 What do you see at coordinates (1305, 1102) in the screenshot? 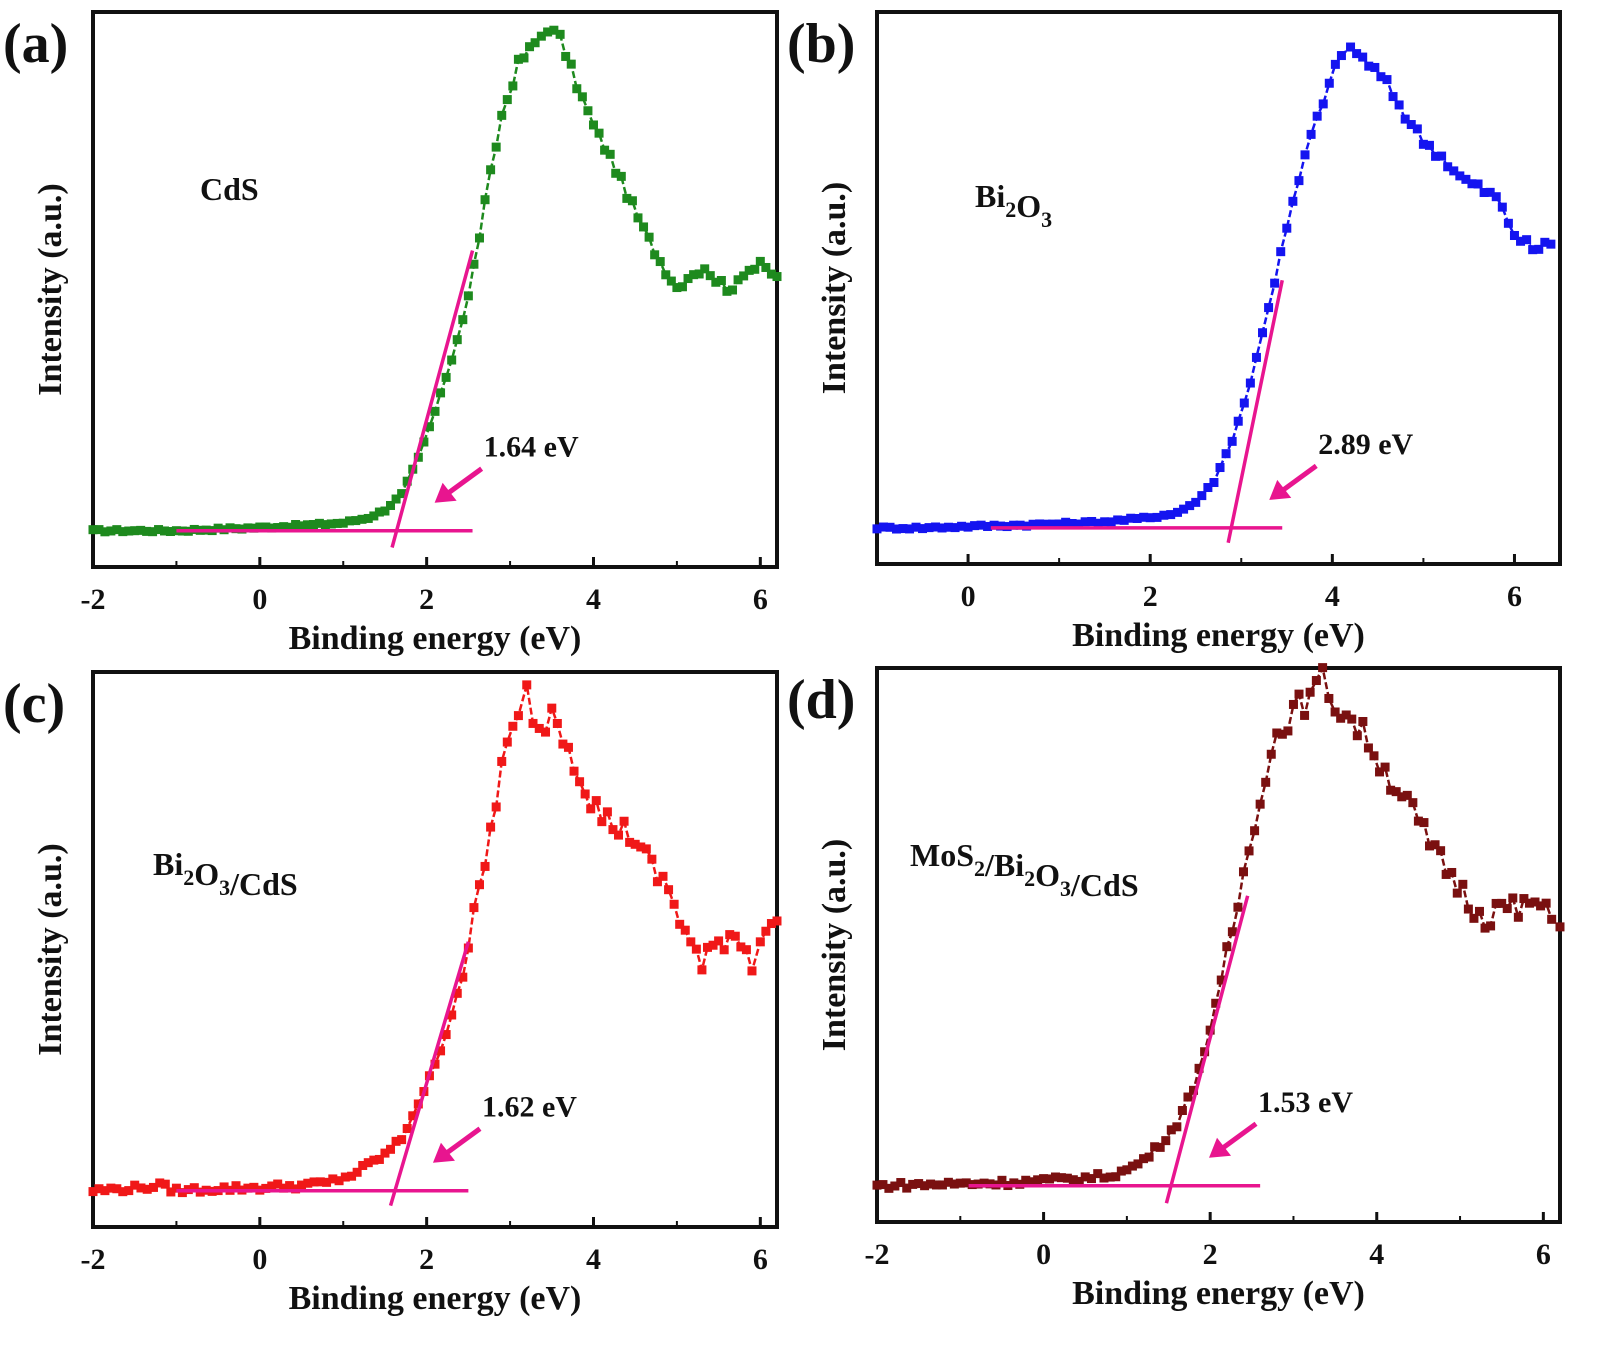
I see `annotation-label: 1.53 eV` at bounding box center [1305, 1102].